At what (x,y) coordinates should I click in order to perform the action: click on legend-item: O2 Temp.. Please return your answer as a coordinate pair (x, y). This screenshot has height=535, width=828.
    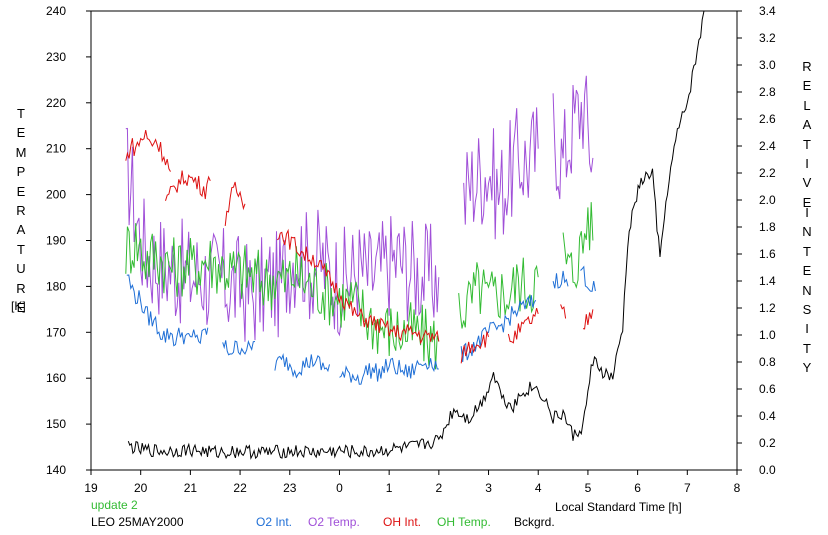
    Looking at the image, I should click on (334, 522).